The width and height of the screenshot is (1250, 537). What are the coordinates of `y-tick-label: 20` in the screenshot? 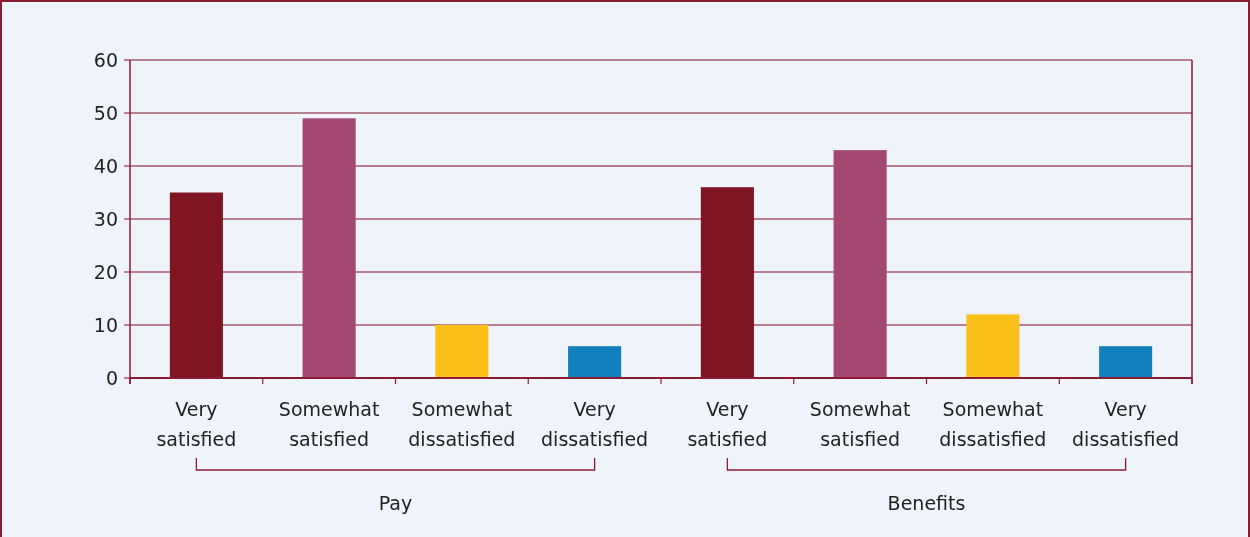 It's located at (105, 271).